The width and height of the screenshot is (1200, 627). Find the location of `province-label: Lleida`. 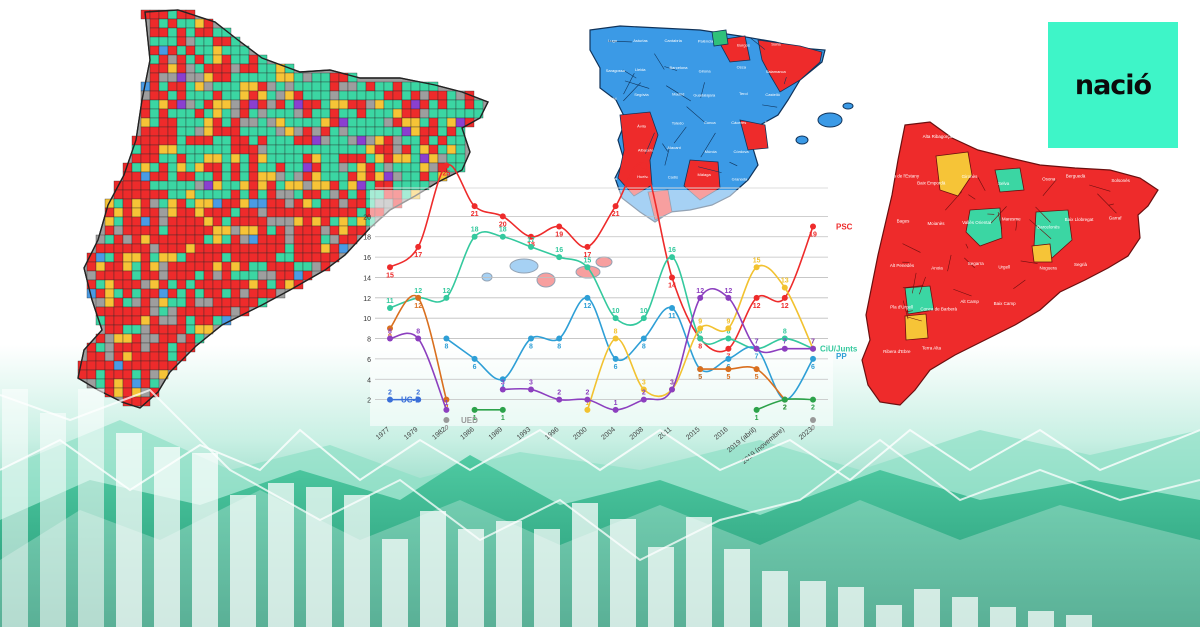

province-label: Lleida is located at coordinates (640, 69).